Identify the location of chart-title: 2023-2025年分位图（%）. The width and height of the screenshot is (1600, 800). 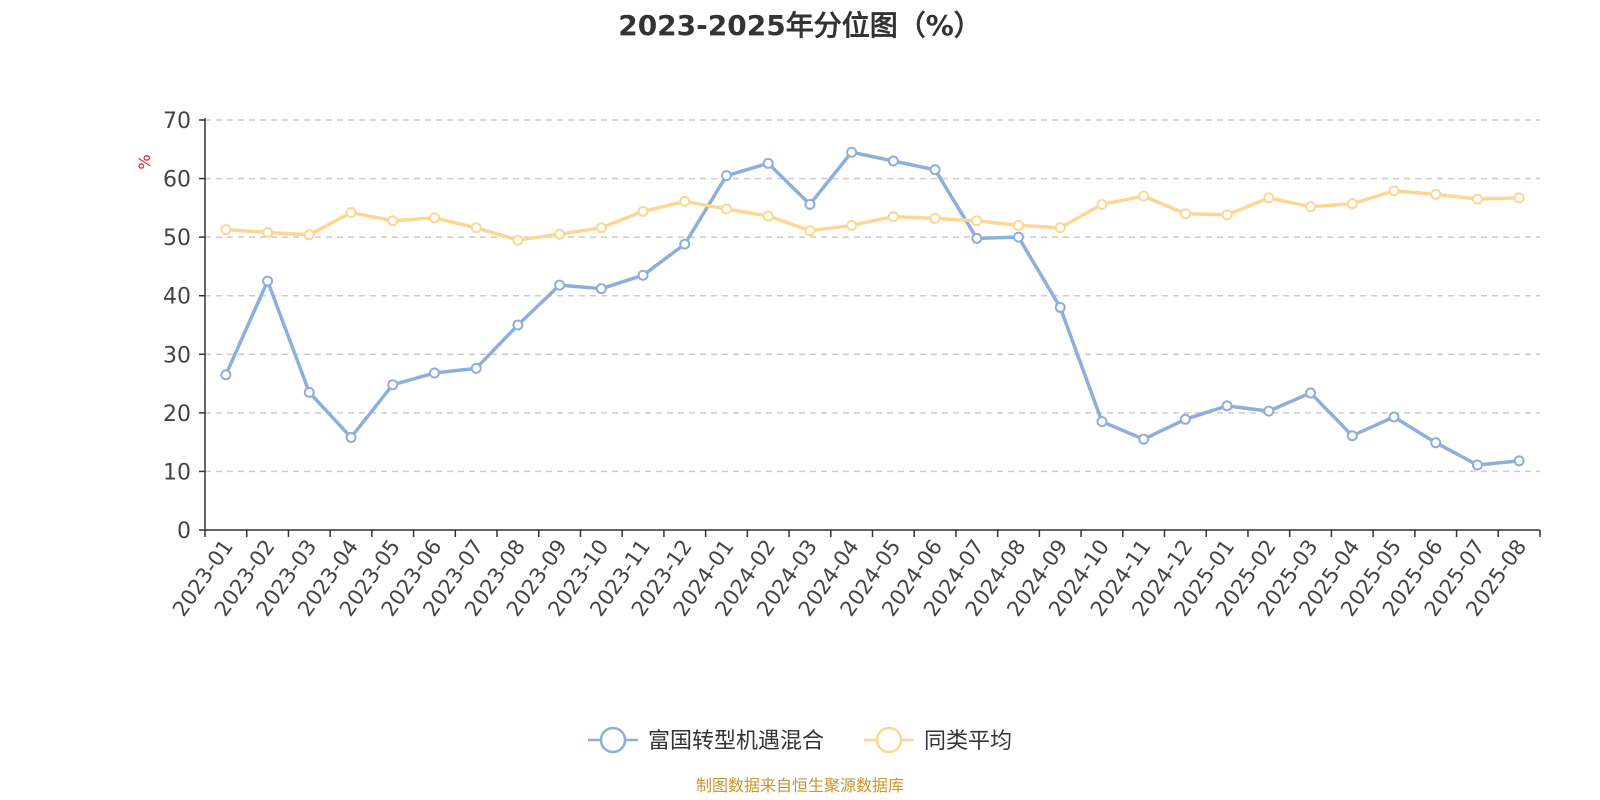
(800, 25).